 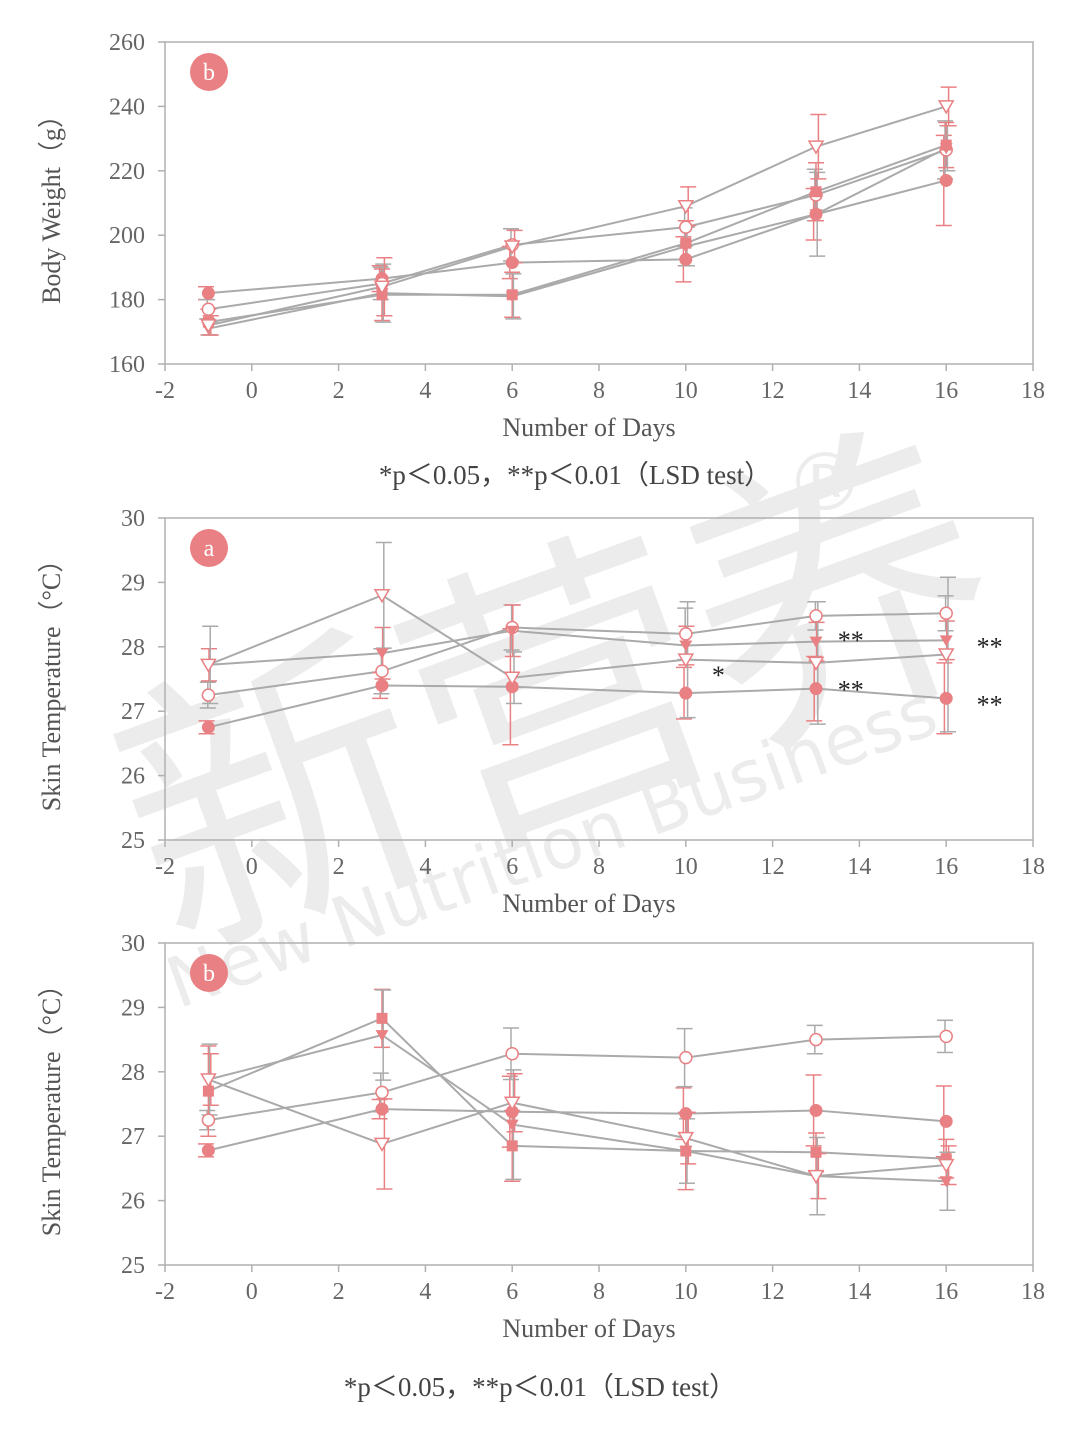 I want to click on y-axis-label: Skin Temperature（°C）, so click(x=51, y=679).